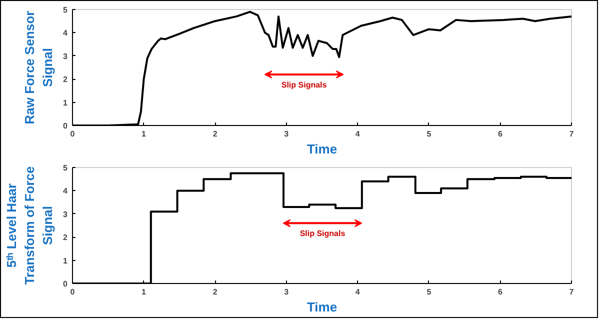 The height and width of the screenshot is (332, 610). I want to click on y-axis-title: Raw Force Sensor Signal, so click(39, 67).